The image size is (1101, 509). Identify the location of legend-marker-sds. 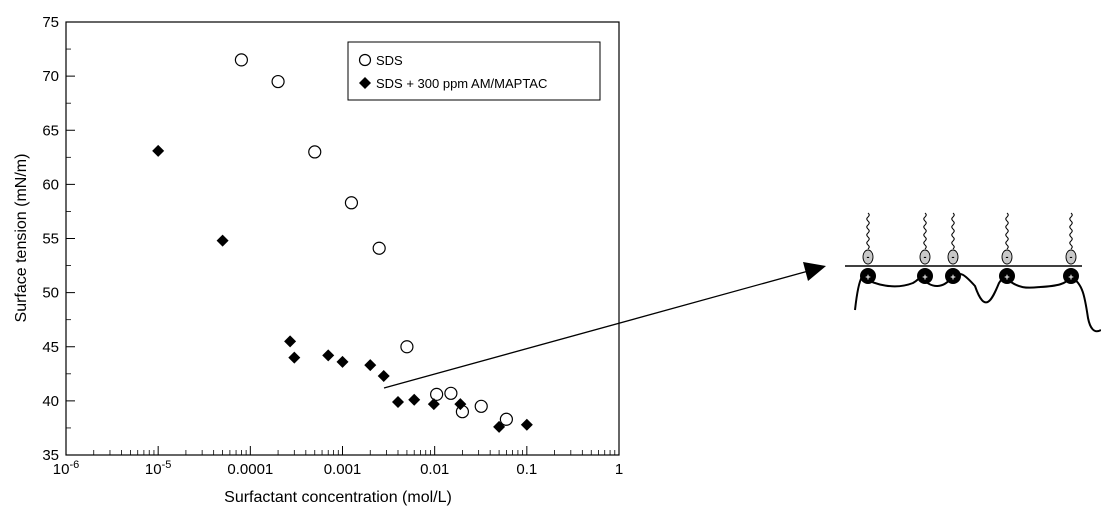
(365, 60).